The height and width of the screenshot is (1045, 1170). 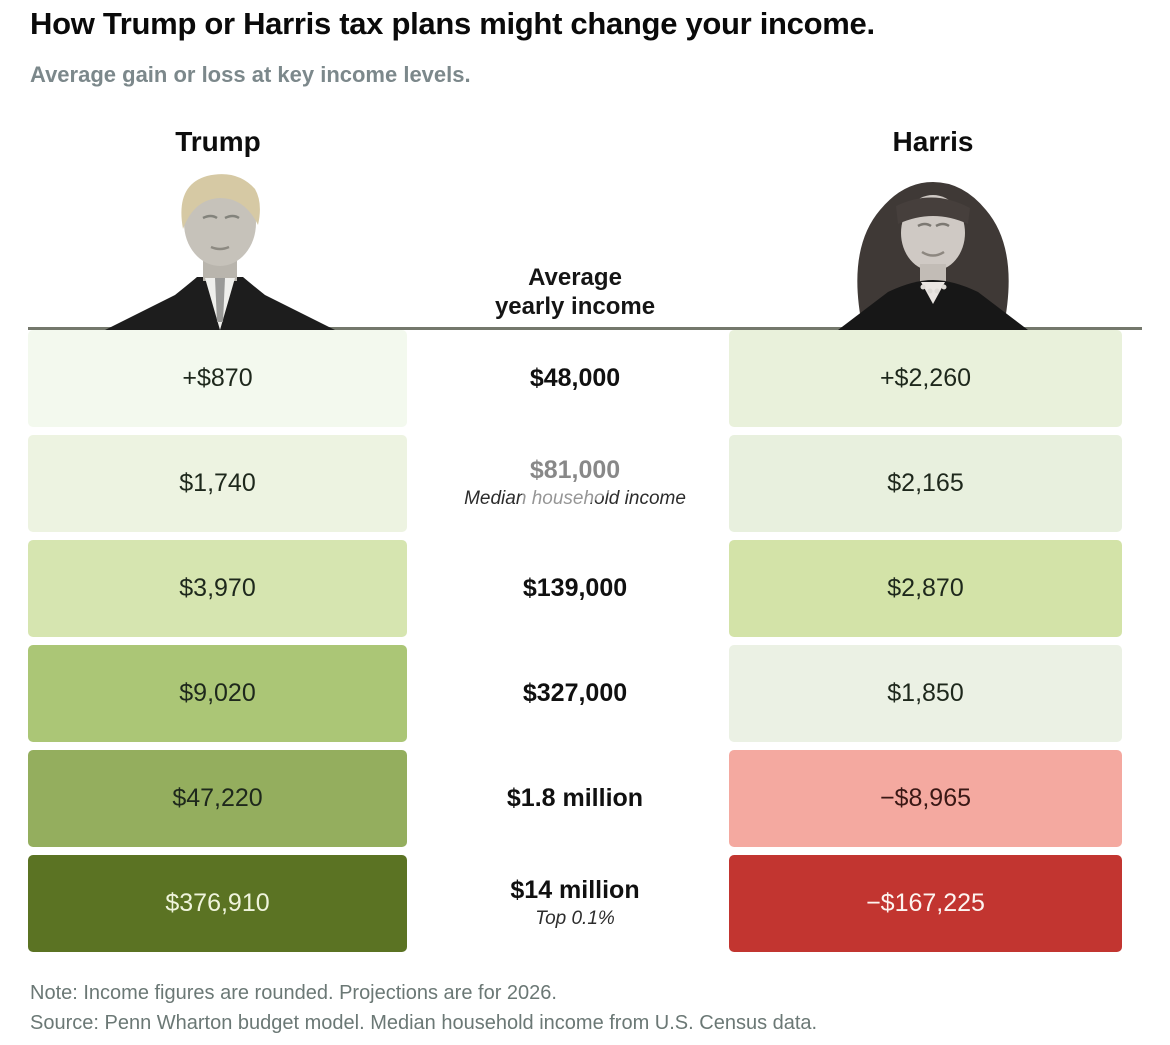 I want to click on income-cell: $327,000, so click(x=568, y=693).